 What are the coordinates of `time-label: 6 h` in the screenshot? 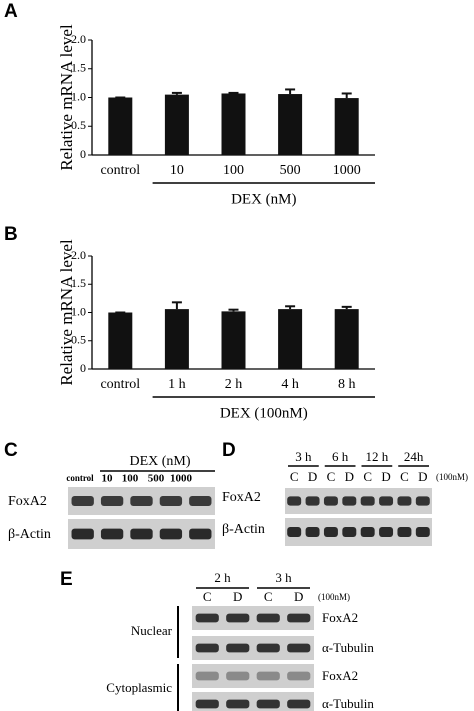 It's located at (340, 456).